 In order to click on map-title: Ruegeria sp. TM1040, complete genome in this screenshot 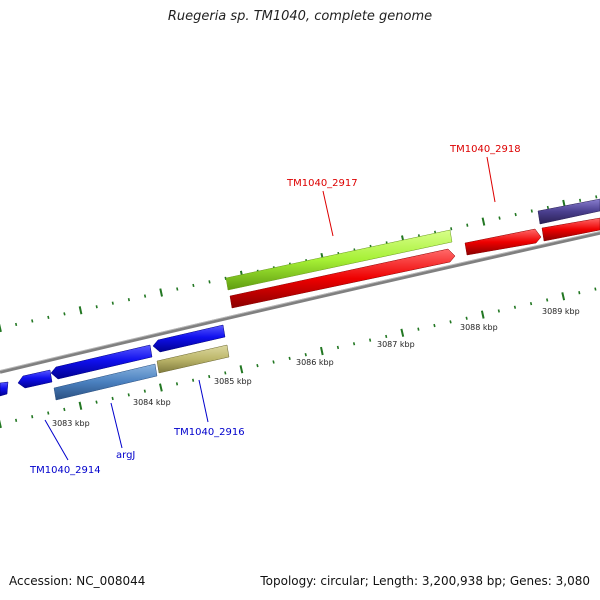, I will do `click(300, 16)`.